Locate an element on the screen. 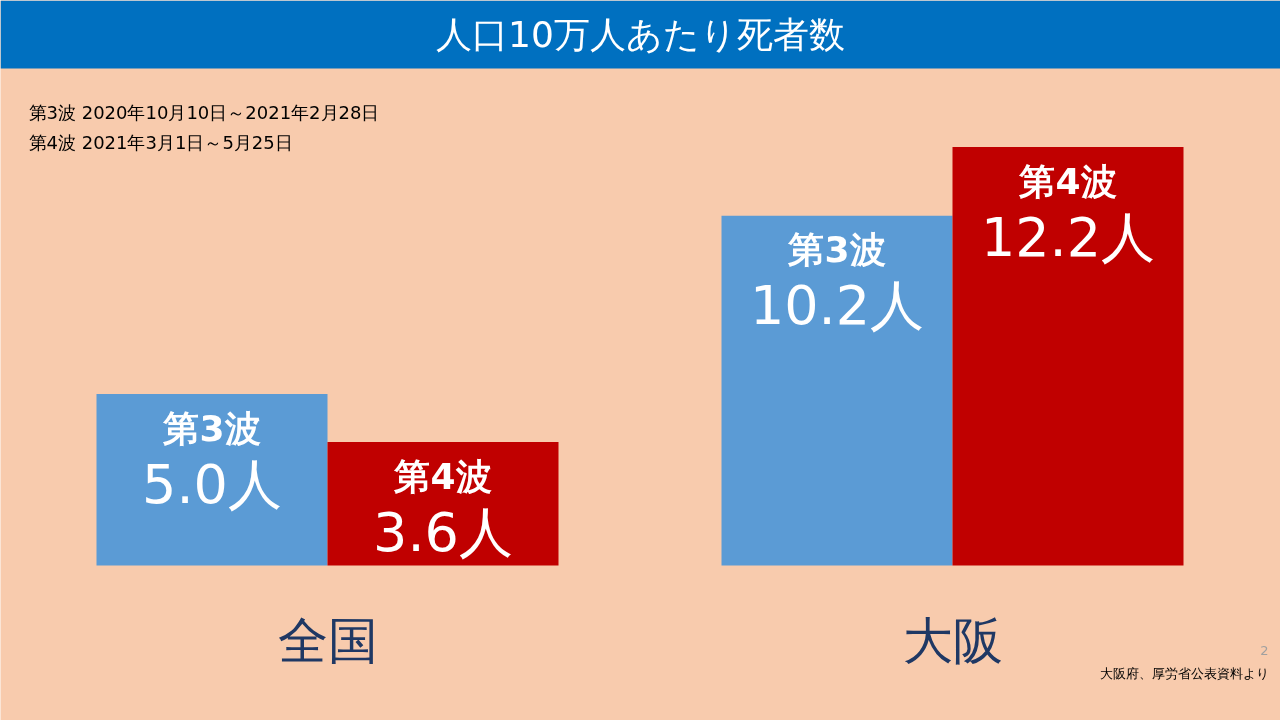  text: 2 is located at coordinates (1264, 650).